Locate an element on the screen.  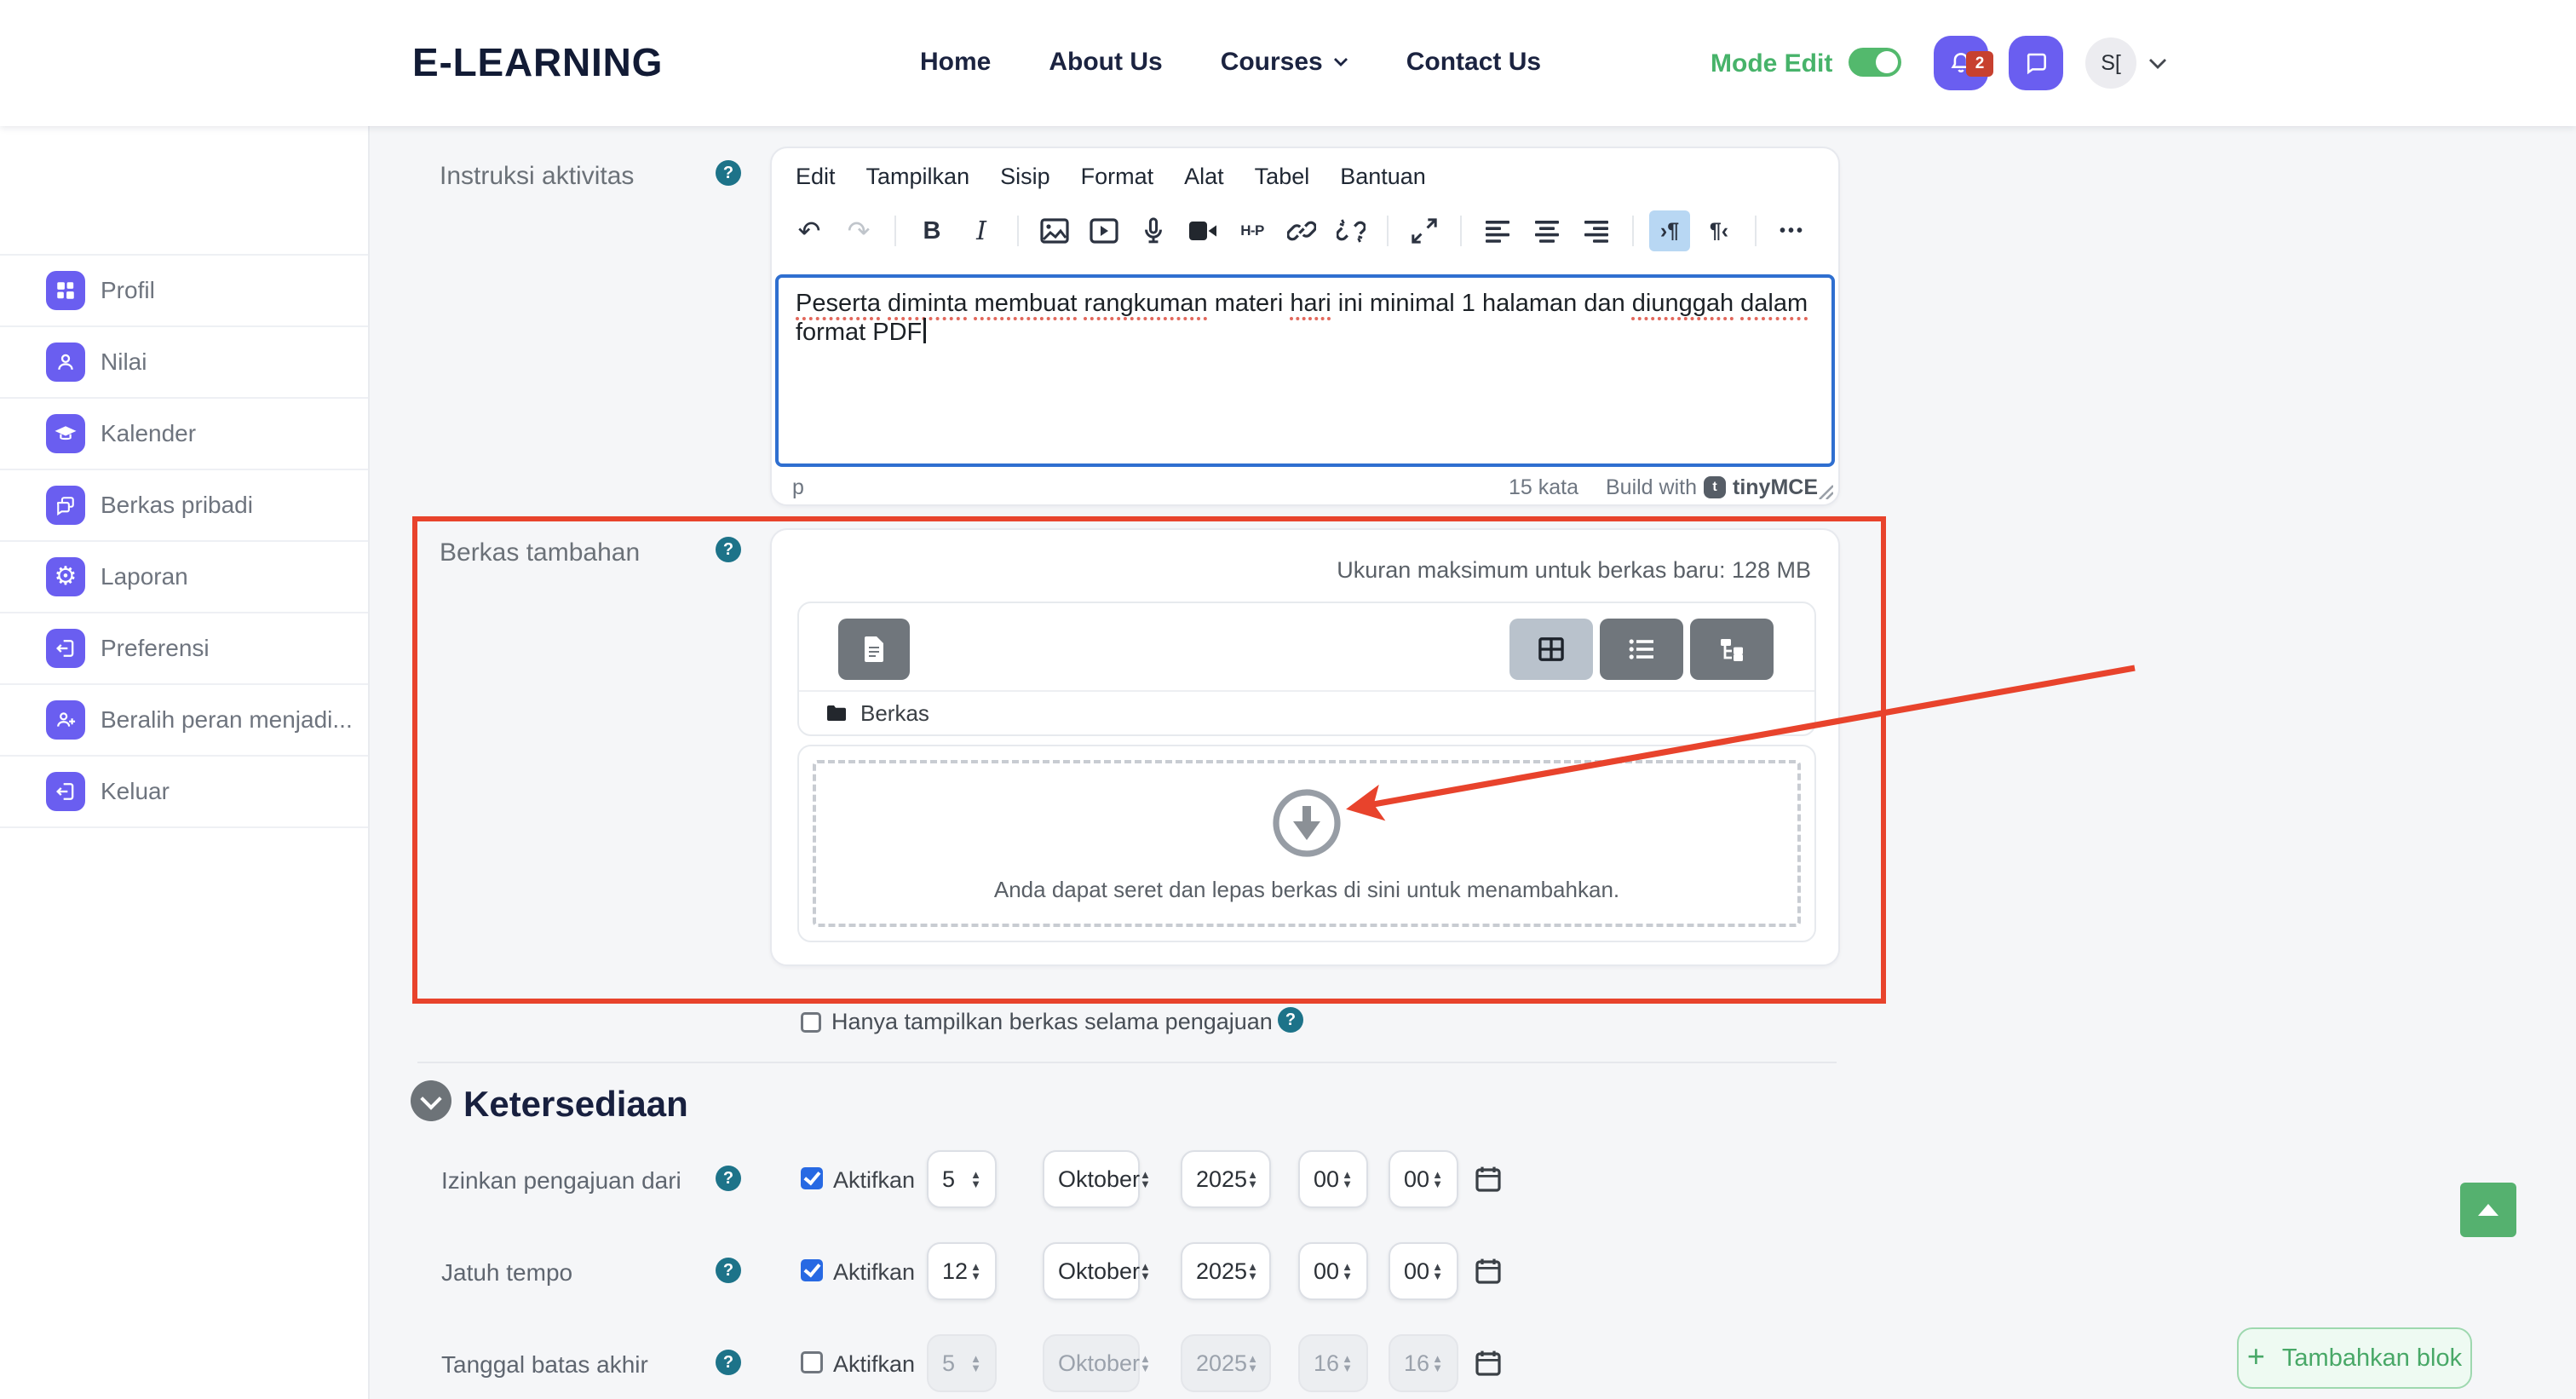
show-files-checkbox is located at coordinates (811, 1023).